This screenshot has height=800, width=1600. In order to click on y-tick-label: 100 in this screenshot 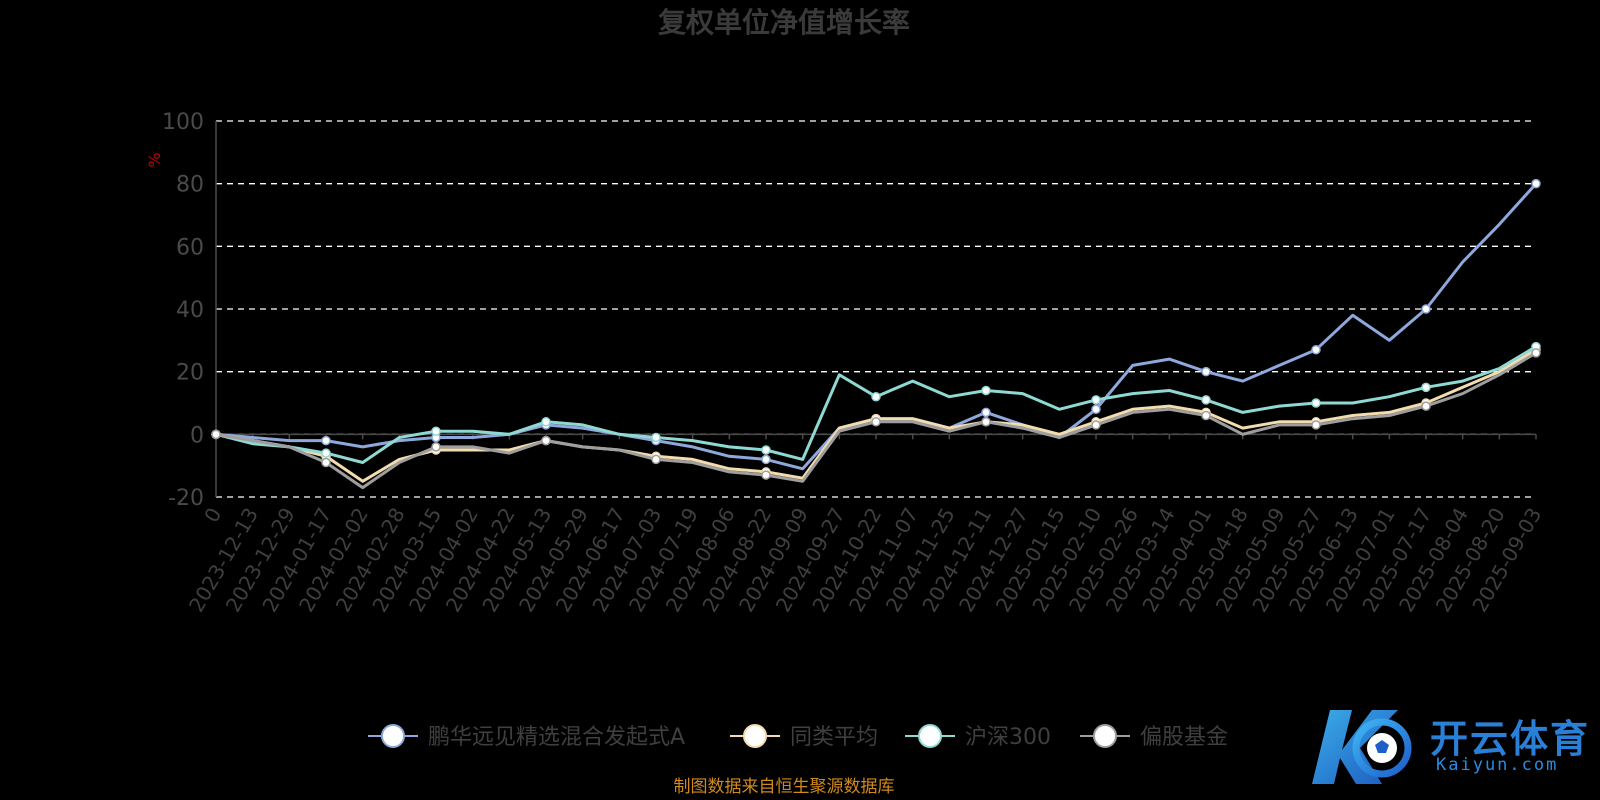, I will do `click(183, 122)`.